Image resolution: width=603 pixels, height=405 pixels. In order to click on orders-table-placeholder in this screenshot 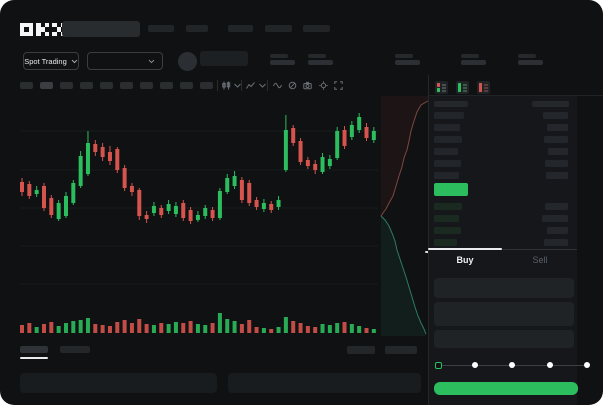, I will do `click(324, 383)`.